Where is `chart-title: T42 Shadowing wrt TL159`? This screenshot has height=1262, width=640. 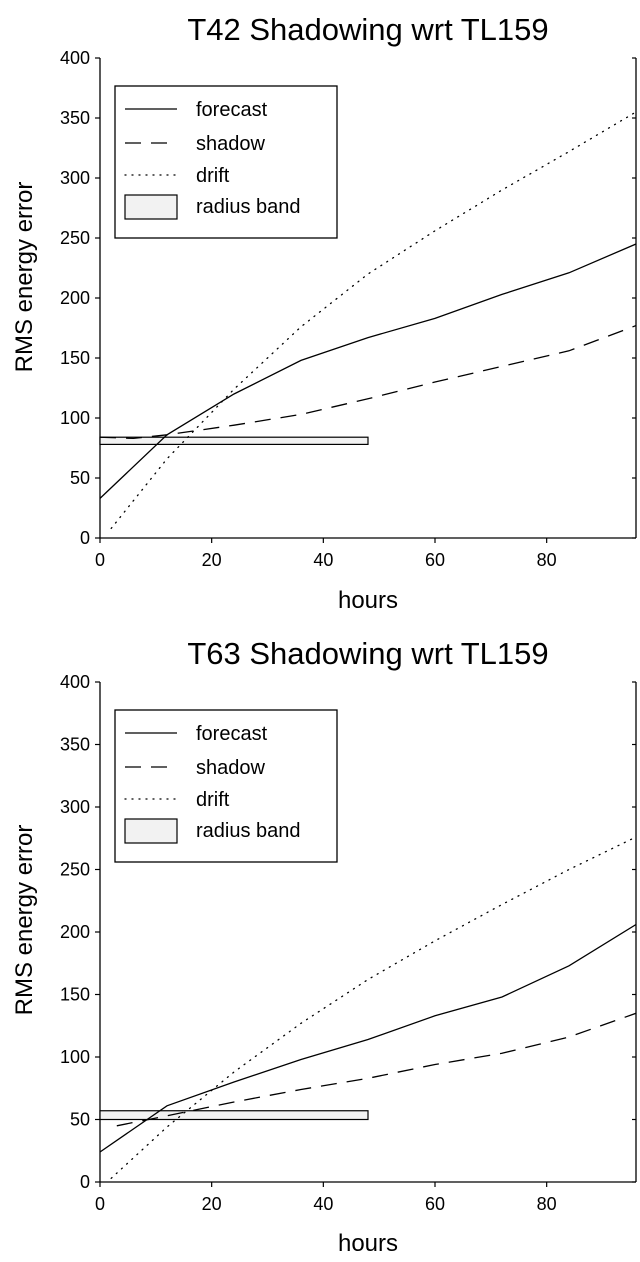 chart-title: T42 Shadowing wrt TL159 is located at coordinates (367, 29).